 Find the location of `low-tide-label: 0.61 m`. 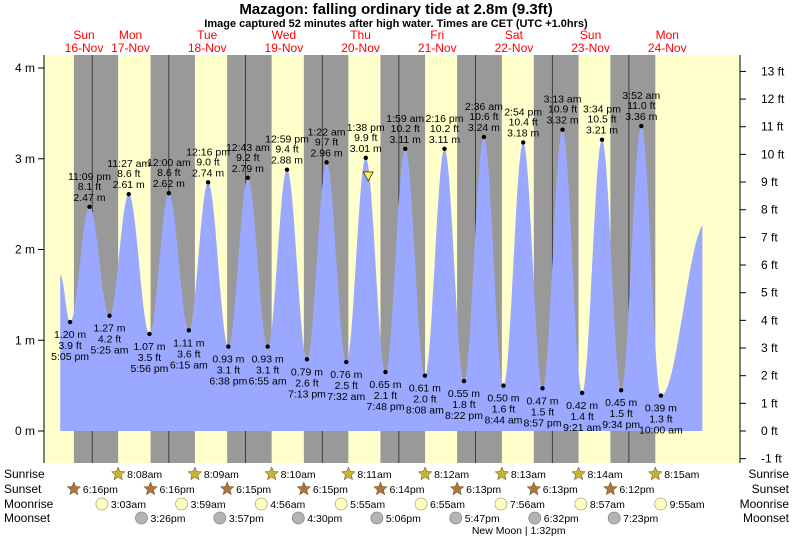

low-tide-label: 0.61 m is located at coordinates (425, 389).